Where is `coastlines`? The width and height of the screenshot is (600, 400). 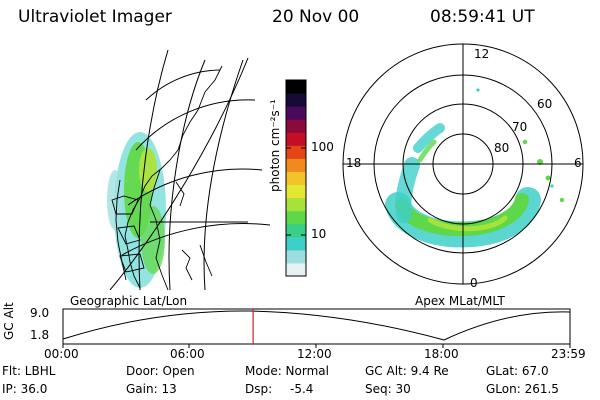 coastlines is located at coordinates (167, 177).